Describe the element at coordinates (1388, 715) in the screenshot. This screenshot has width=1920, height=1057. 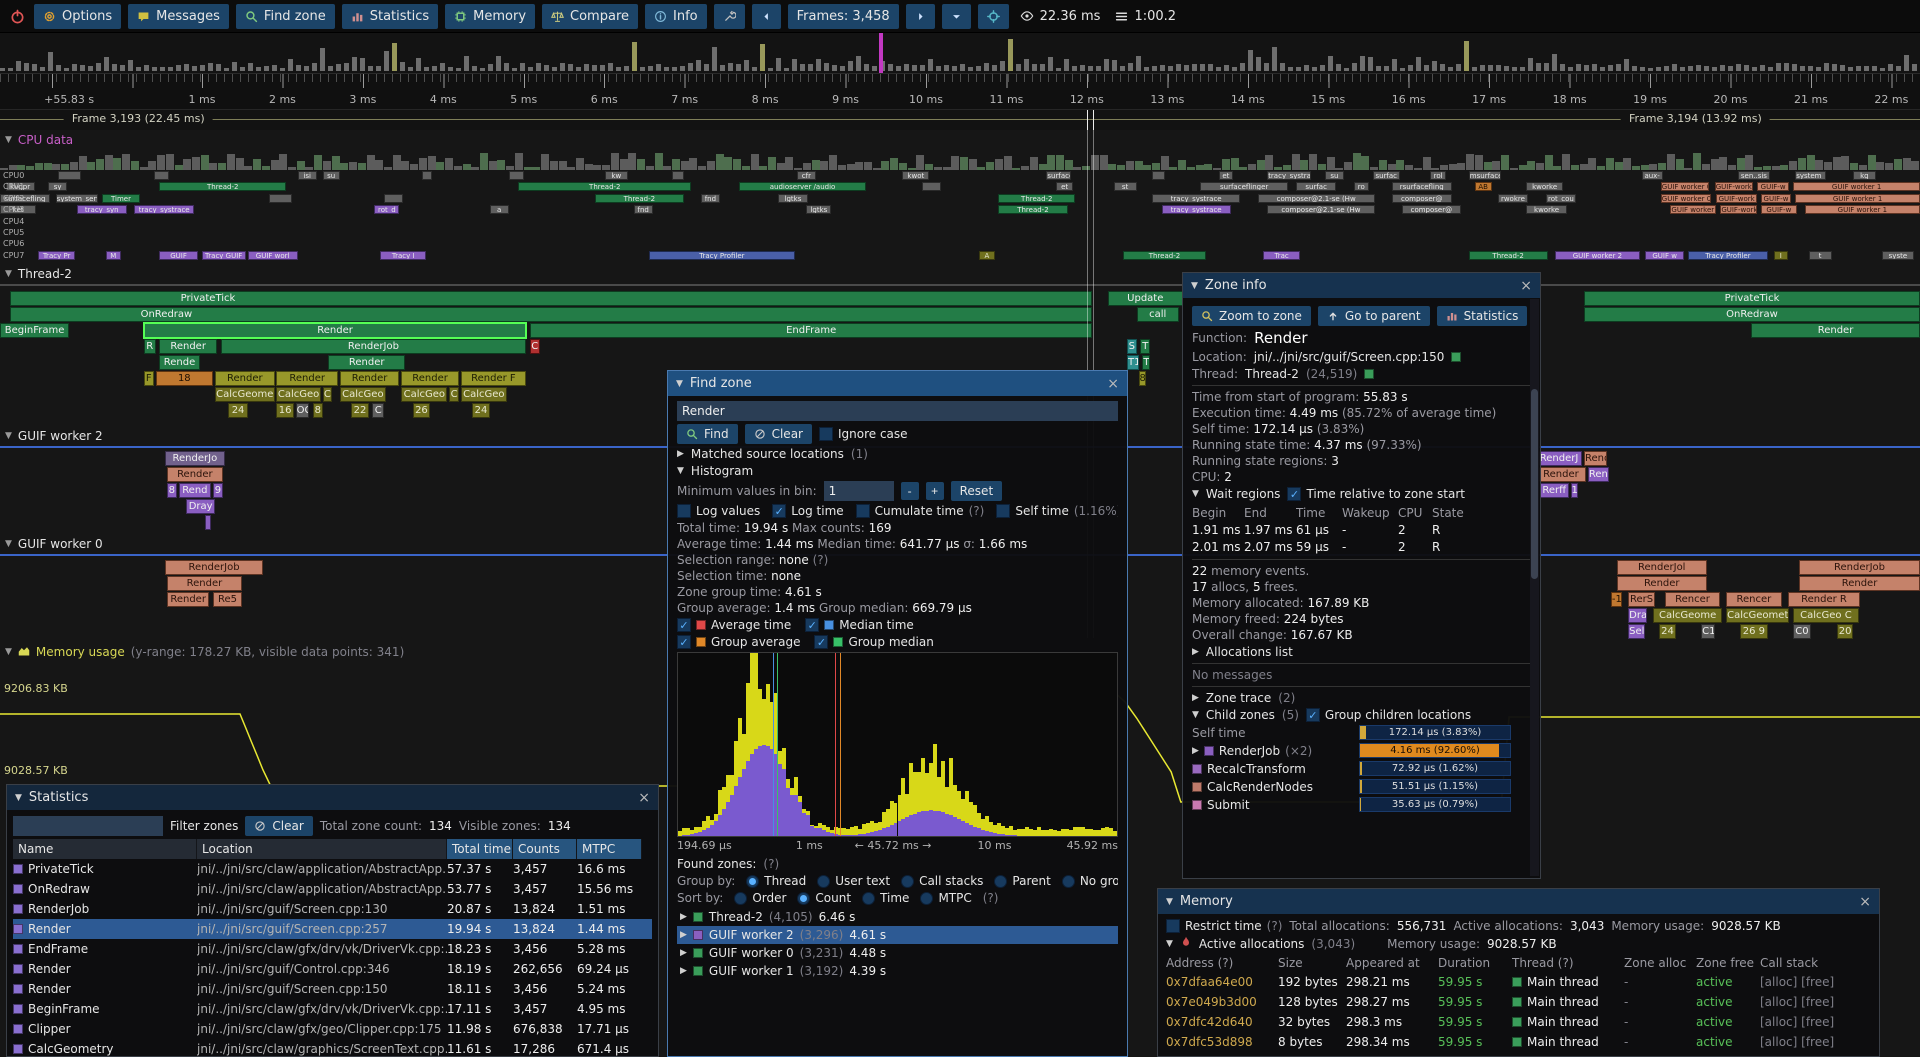
I see `group-children-checkbox: ✓ Group children locations` at that location.